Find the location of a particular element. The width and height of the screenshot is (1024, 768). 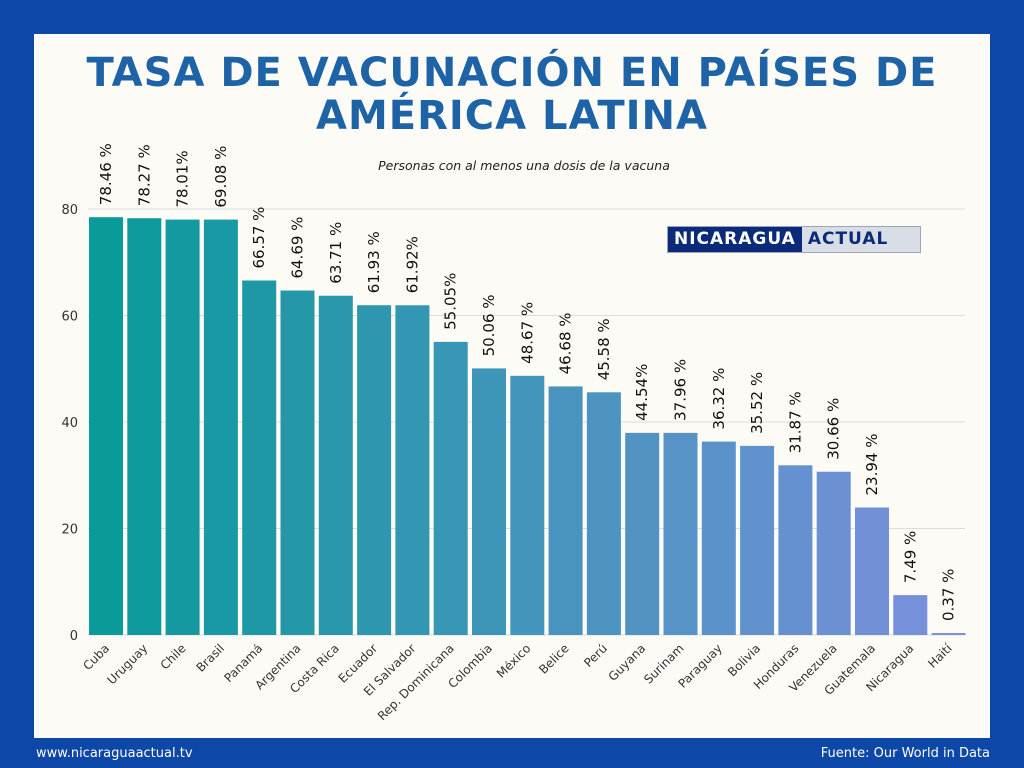

nicaragua-actual-logo: NICARAGUA ACTUAL is located at coordinates (794, 239).